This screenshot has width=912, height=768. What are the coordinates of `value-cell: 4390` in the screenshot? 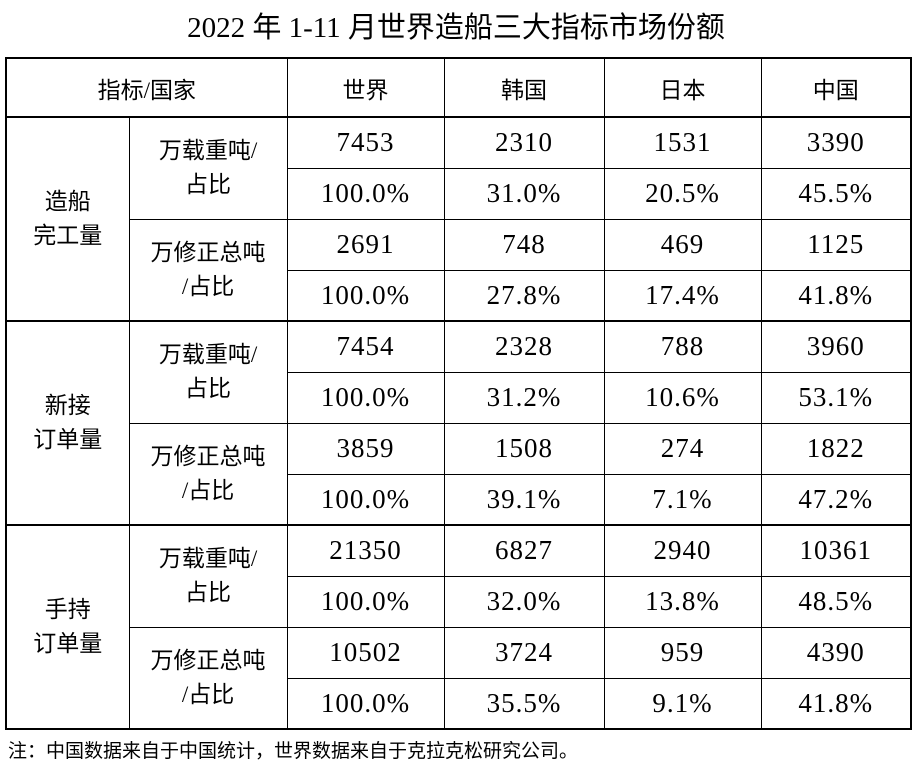 It's located at (836, 652).